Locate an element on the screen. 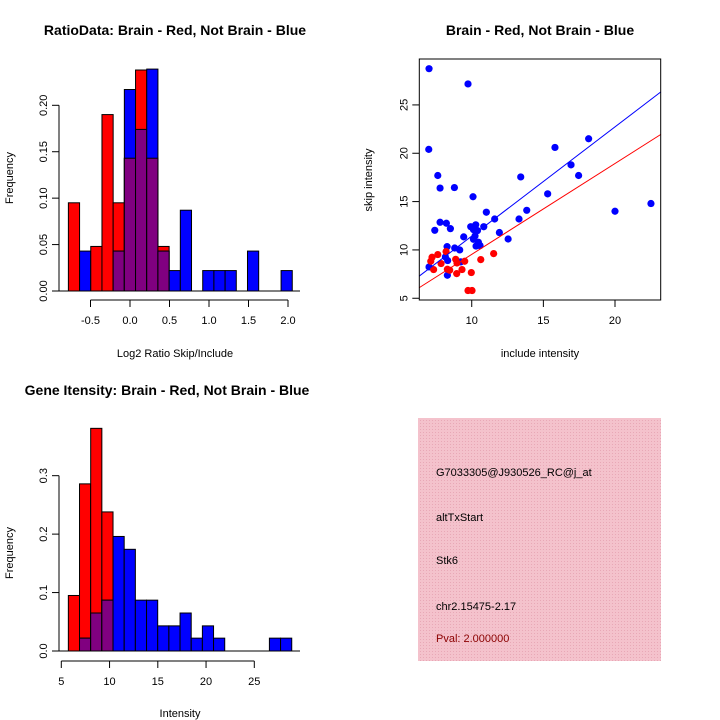 The height and width of the screenshot is (720, 720). gene-histogram-ylabel: Frequency is located at coordinates (10, 553).